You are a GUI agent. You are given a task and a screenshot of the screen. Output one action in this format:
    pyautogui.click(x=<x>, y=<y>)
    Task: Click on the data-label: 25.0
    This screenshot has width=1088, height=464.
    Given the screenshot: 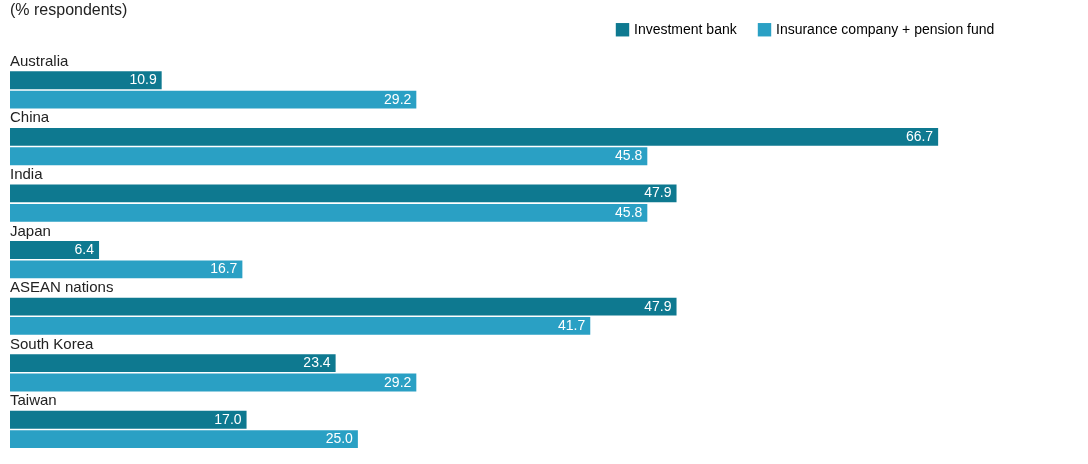 What is the action you would take?
    pyautogui.click(x=339, y=438)
    